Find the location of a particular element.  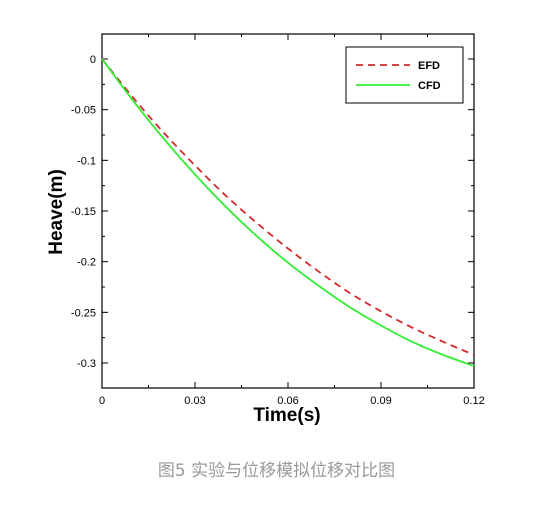

x-tick-label: 0.03 is located at coordinates (194, 401).